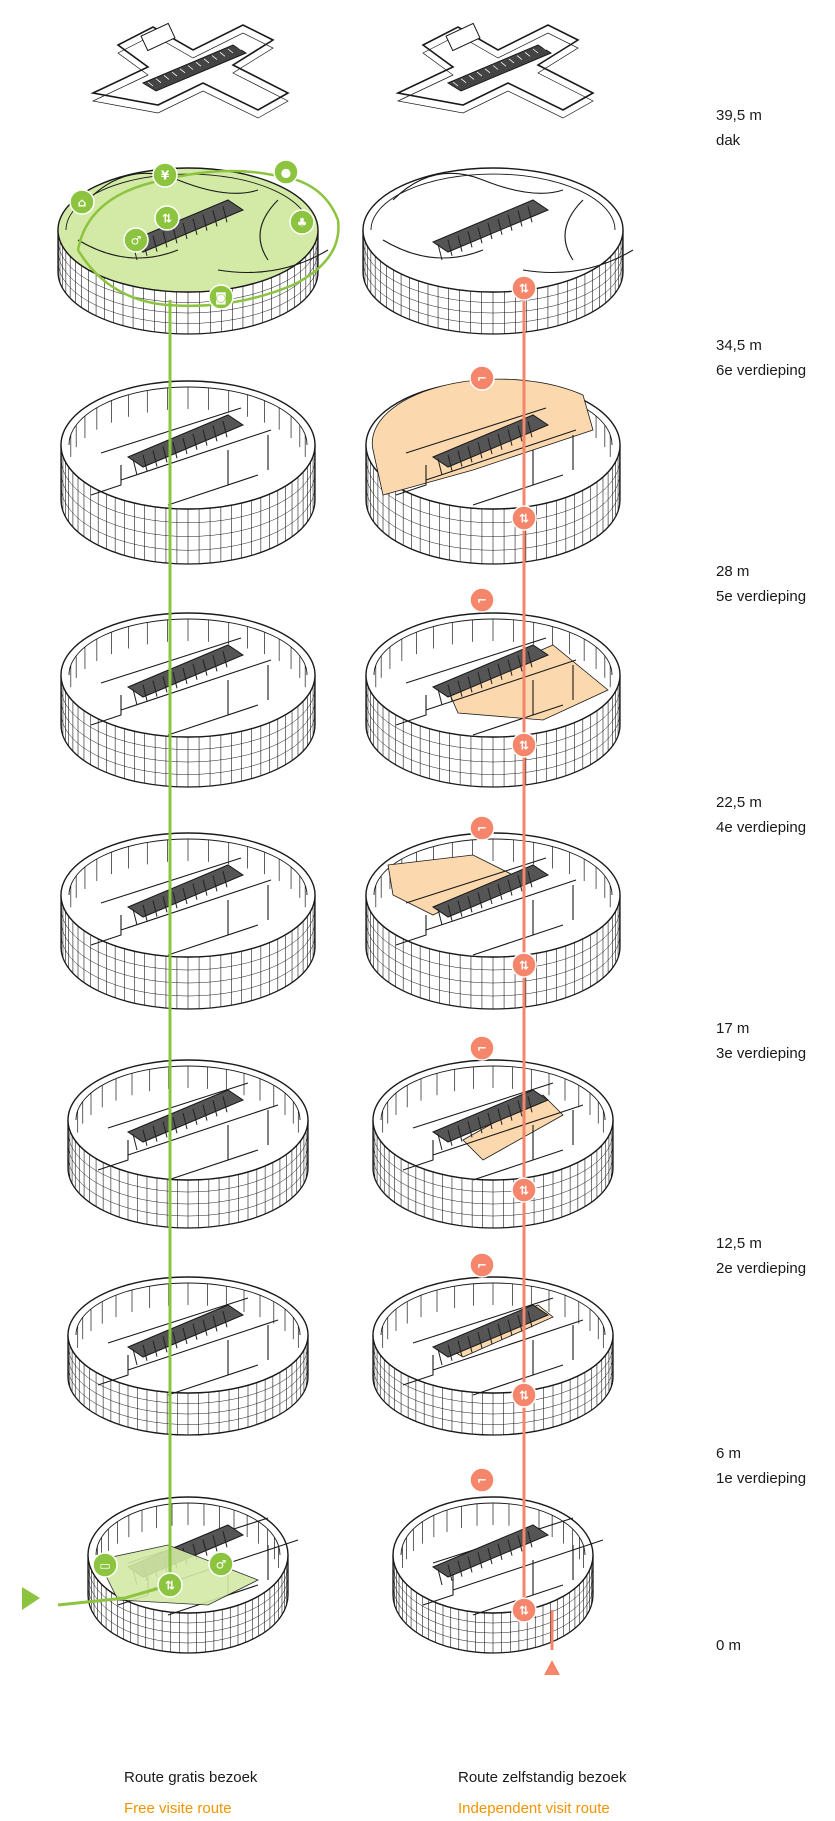  I want to click on badge-glyph: ♂, so click(136, 241).